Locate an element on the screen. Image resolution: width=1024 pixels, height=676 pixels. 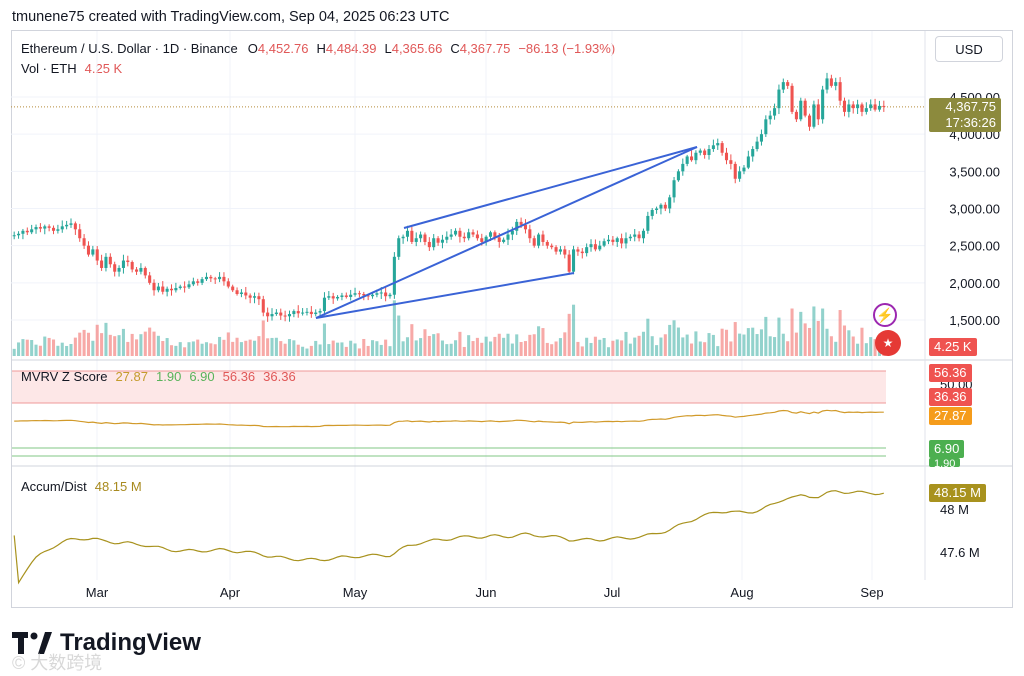
volume-legend: Vol · ETH 4.25 K is located at coordinates (71, 68).